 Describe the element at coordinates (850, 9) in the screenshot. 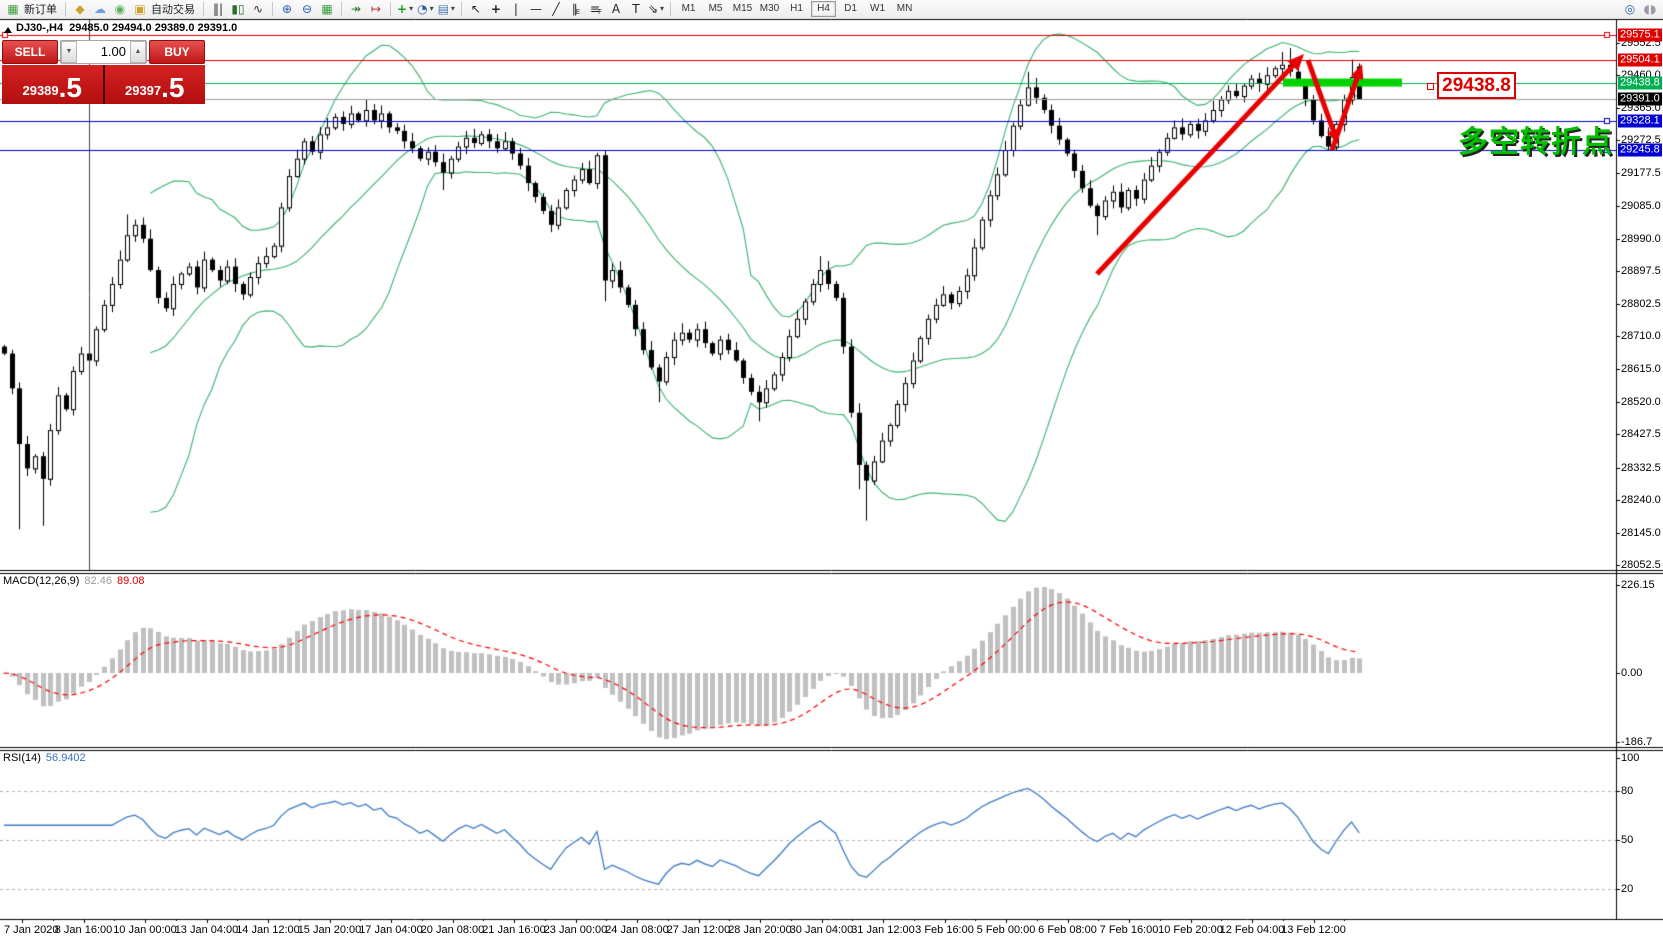

I see `timeframe-d1-button: D1` at that location.